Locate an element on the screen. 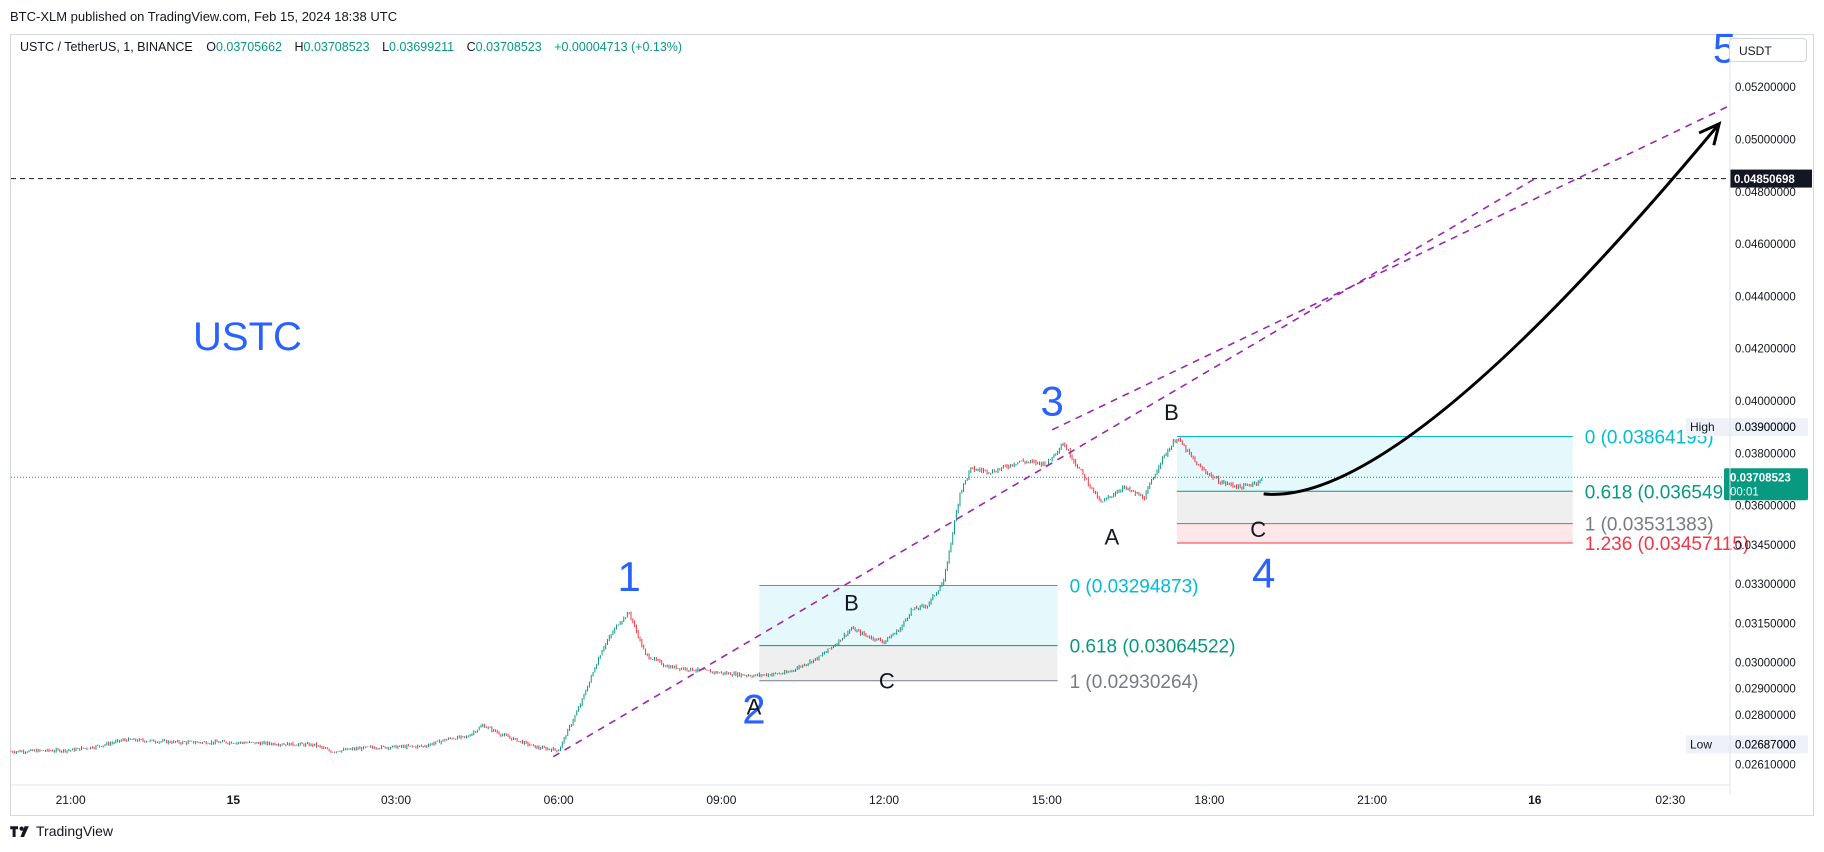 The width and height of the screenshot is (1824, 852). y-tick-label: 0.02900000 is located at coordinates (1765, 690).